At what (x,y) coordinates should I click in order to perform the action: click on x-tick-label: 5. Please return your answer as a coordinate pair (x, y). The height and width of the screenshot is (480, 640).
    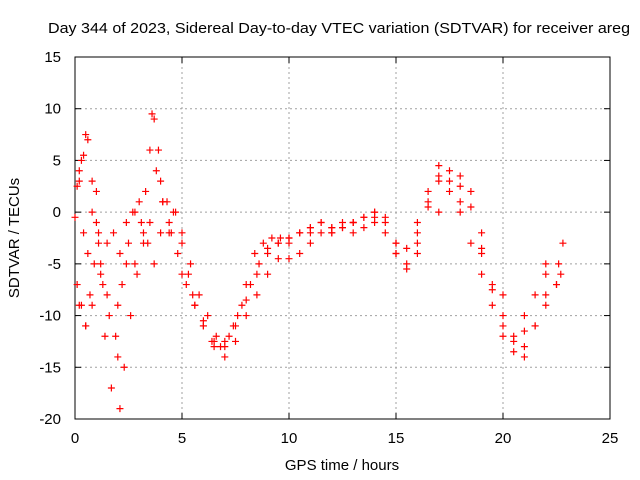
    Looking at the image, I should click on (182, 438).